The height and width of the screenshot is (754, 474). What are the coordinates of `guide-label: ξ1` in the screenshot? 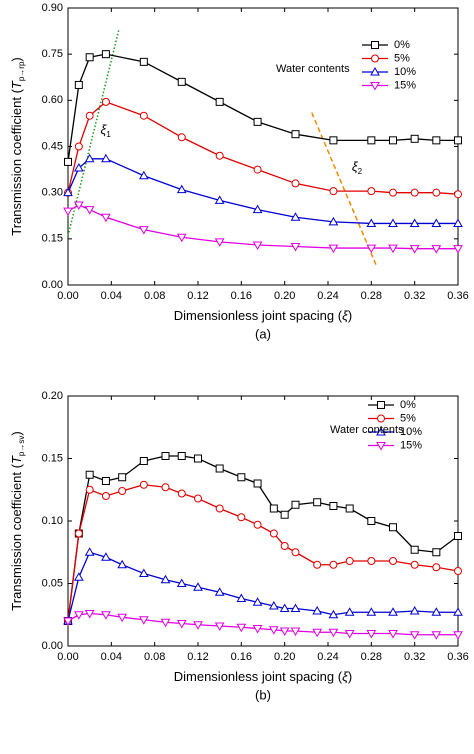 It's located at (106, 131).